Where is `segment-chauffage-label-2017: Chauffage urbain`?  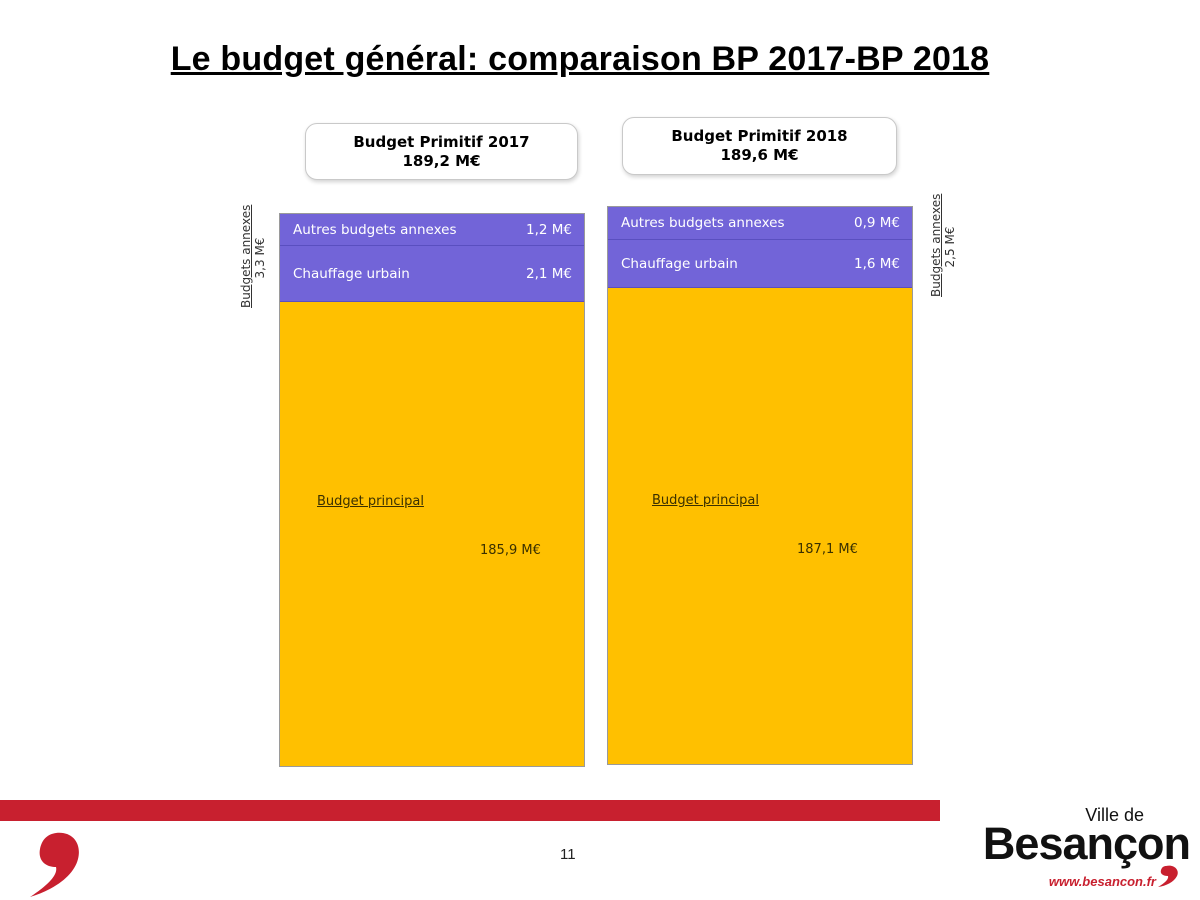
segment-chauffage-label-2017: Chauffage urbain is located at coordinates (351, 273).